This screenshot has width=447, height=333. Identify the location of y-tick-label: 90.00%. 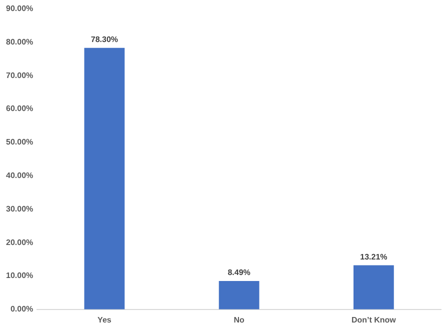
(20, 9).